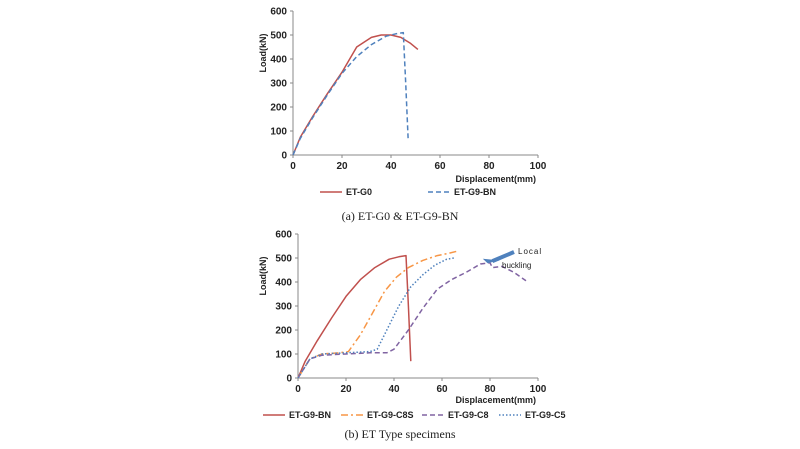 This screenshot has width=800, height=449. What do you see at coordinates (468, 415) in the screenshot?
I see `legend-label: ET-G9-C8` at bounding box center [468, 415].